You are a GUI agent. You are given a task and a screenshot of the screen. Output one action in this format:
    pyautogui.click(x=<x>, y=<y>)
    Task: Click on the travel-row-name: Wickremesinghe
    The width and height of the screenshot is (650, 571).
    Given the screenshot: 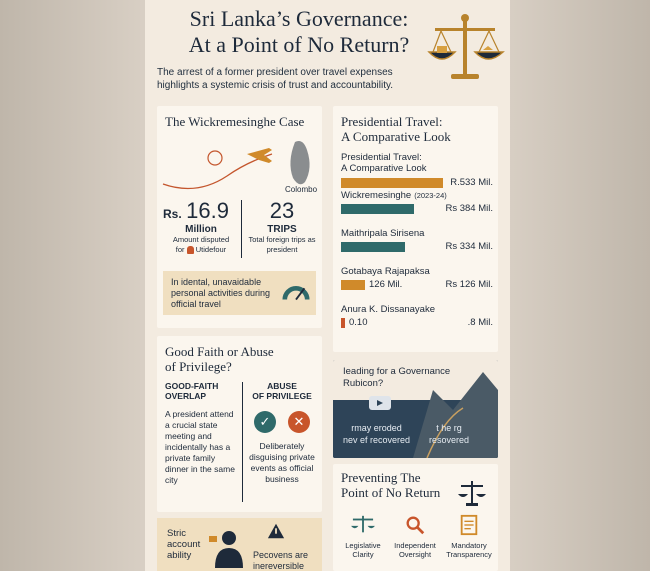 What is the action you would take?
    pyautogui.click(x=376, y=195)
    